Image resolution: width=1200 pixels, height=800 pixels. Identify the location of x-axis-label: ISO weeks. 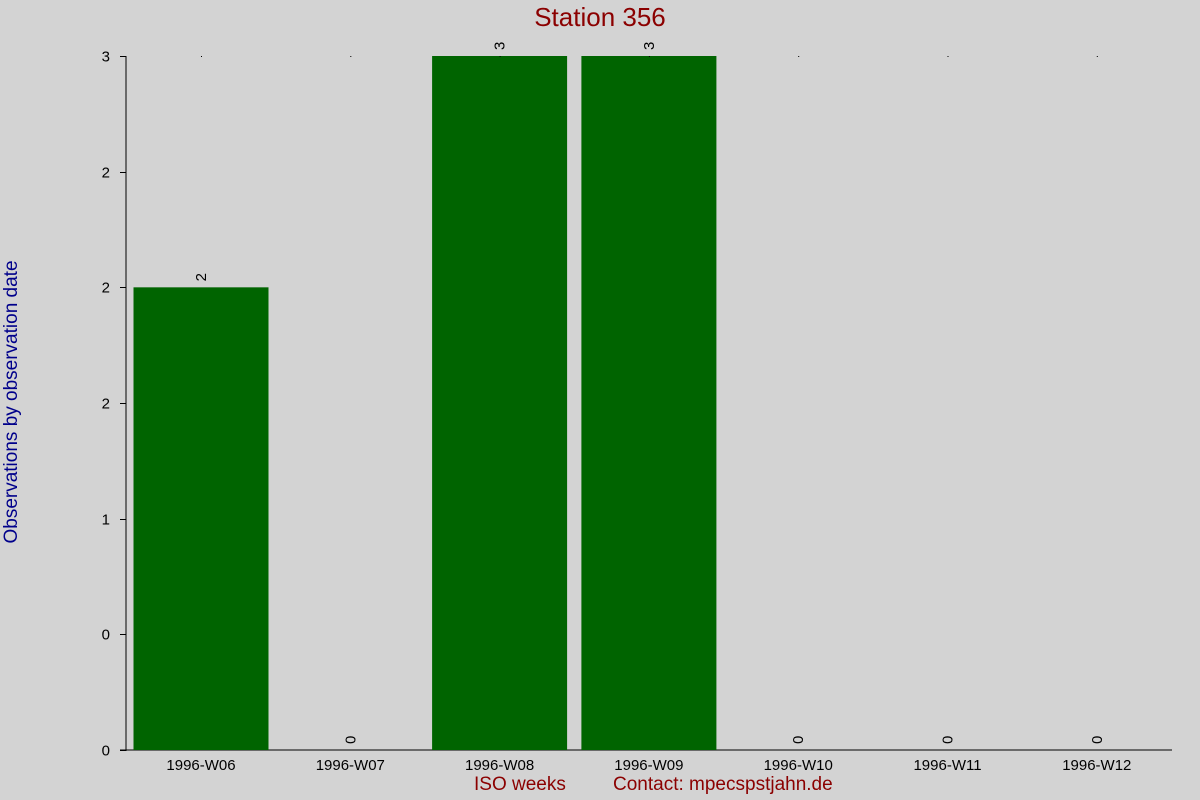
(520, 784).